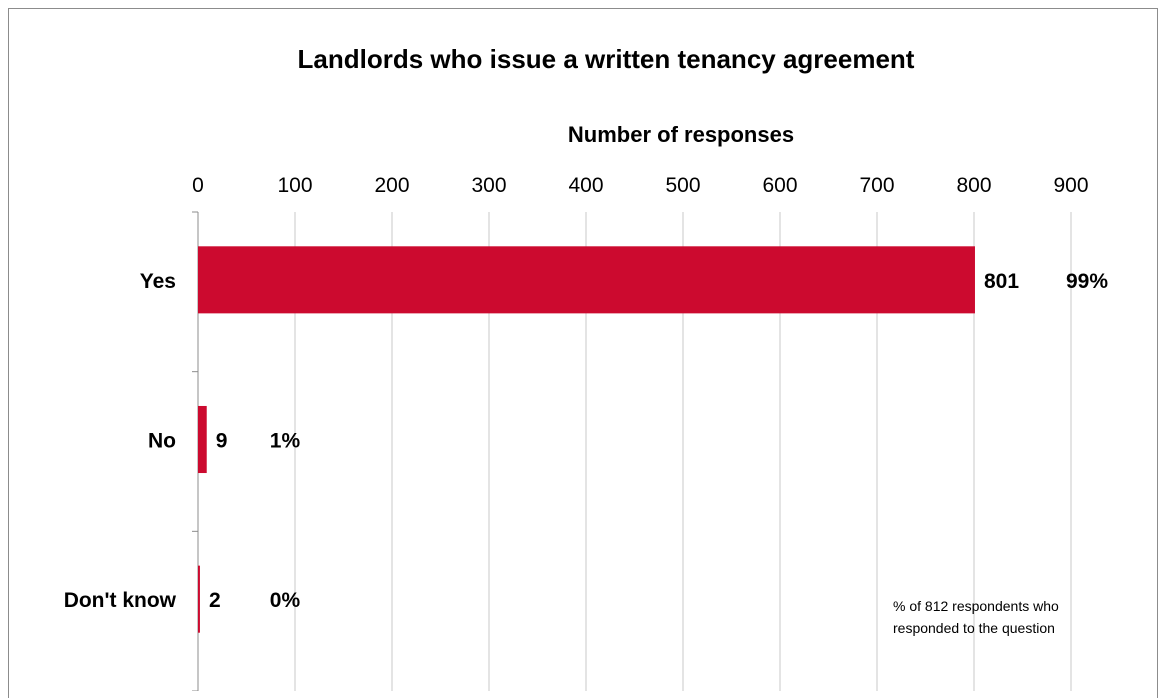 Image resolution: width=1160 pixels, height=698 pixels. What do you see at coordinates (973, 185) in the screenshot?
I see `x-tick-label-800: 800` at bounding box center [973, 185].